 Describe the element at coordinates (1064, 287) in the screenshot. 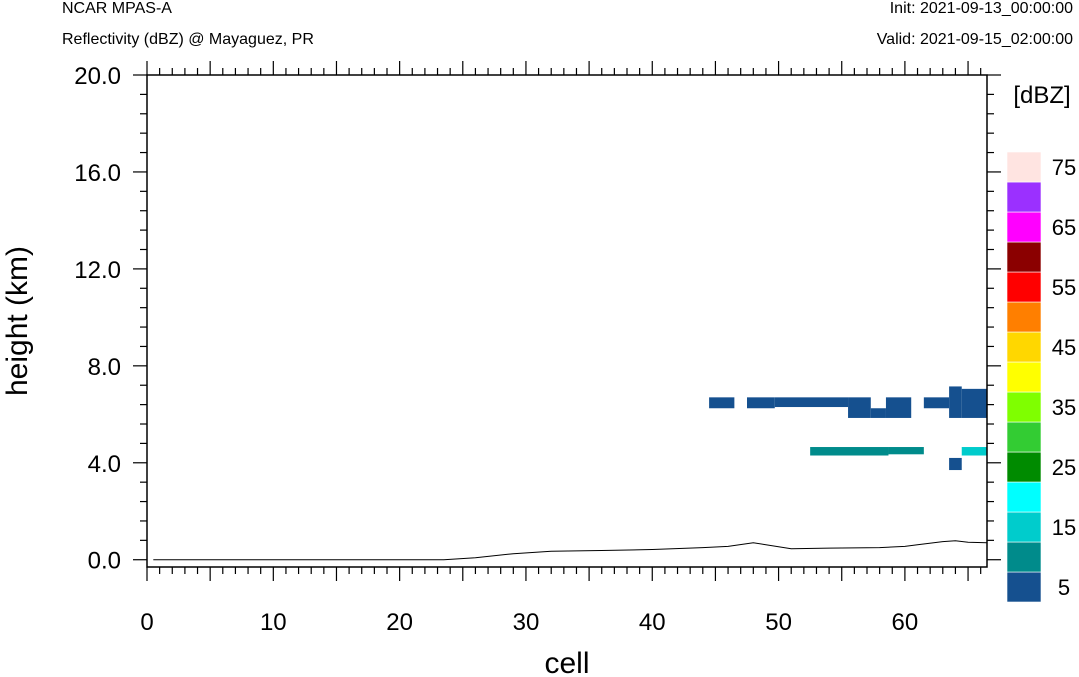

I see `colorbar-tick-label: 55` at that location.